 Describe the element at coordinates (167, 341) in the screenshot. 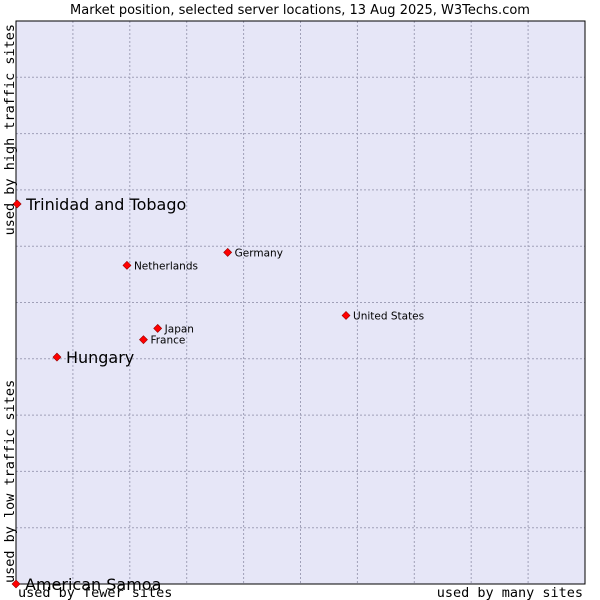

I see `point-label: France` at that location.